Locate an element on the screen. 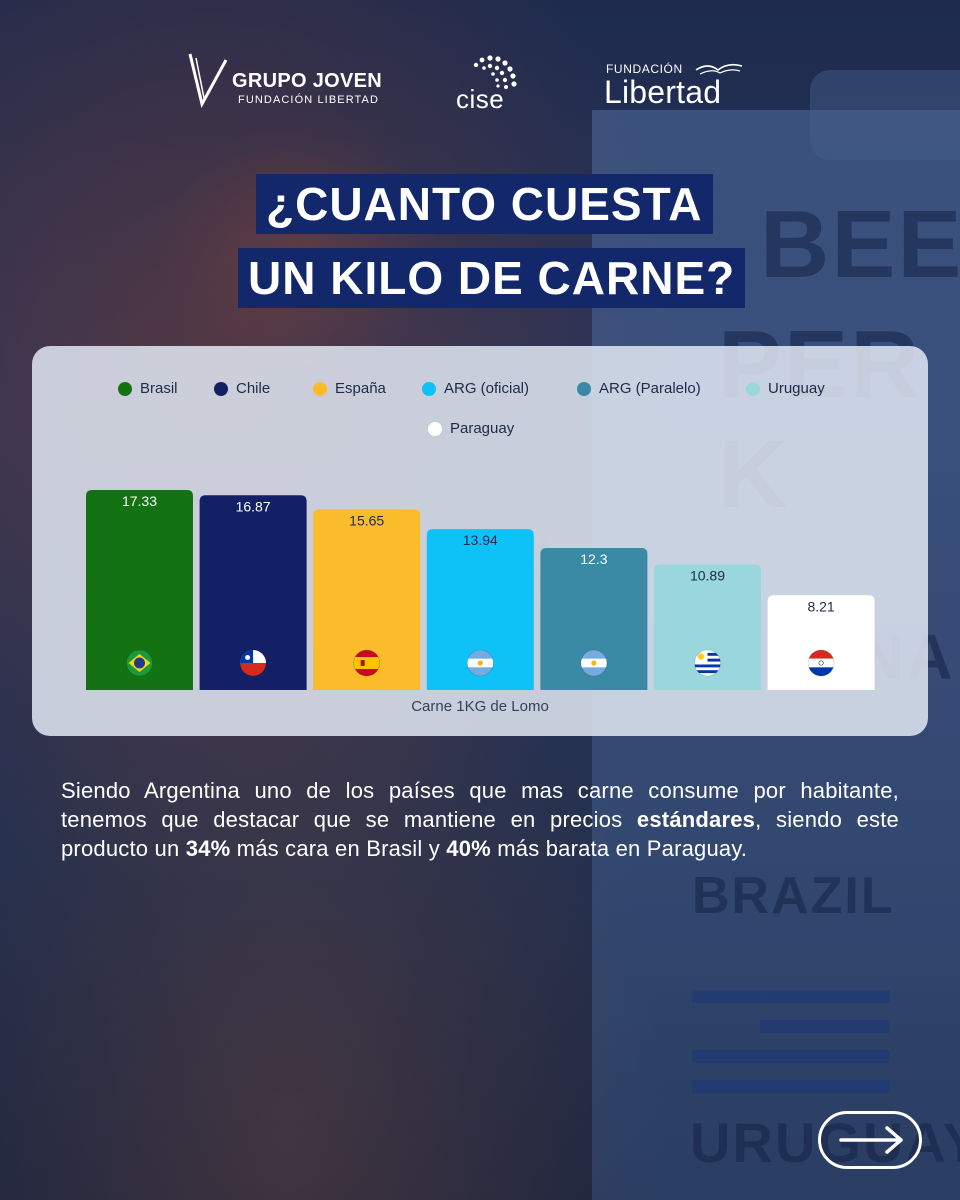 The width and height of the screenshot is (960, 1200). body-text-part: más barata en Paraguay. is located at coordinates (619, 848).